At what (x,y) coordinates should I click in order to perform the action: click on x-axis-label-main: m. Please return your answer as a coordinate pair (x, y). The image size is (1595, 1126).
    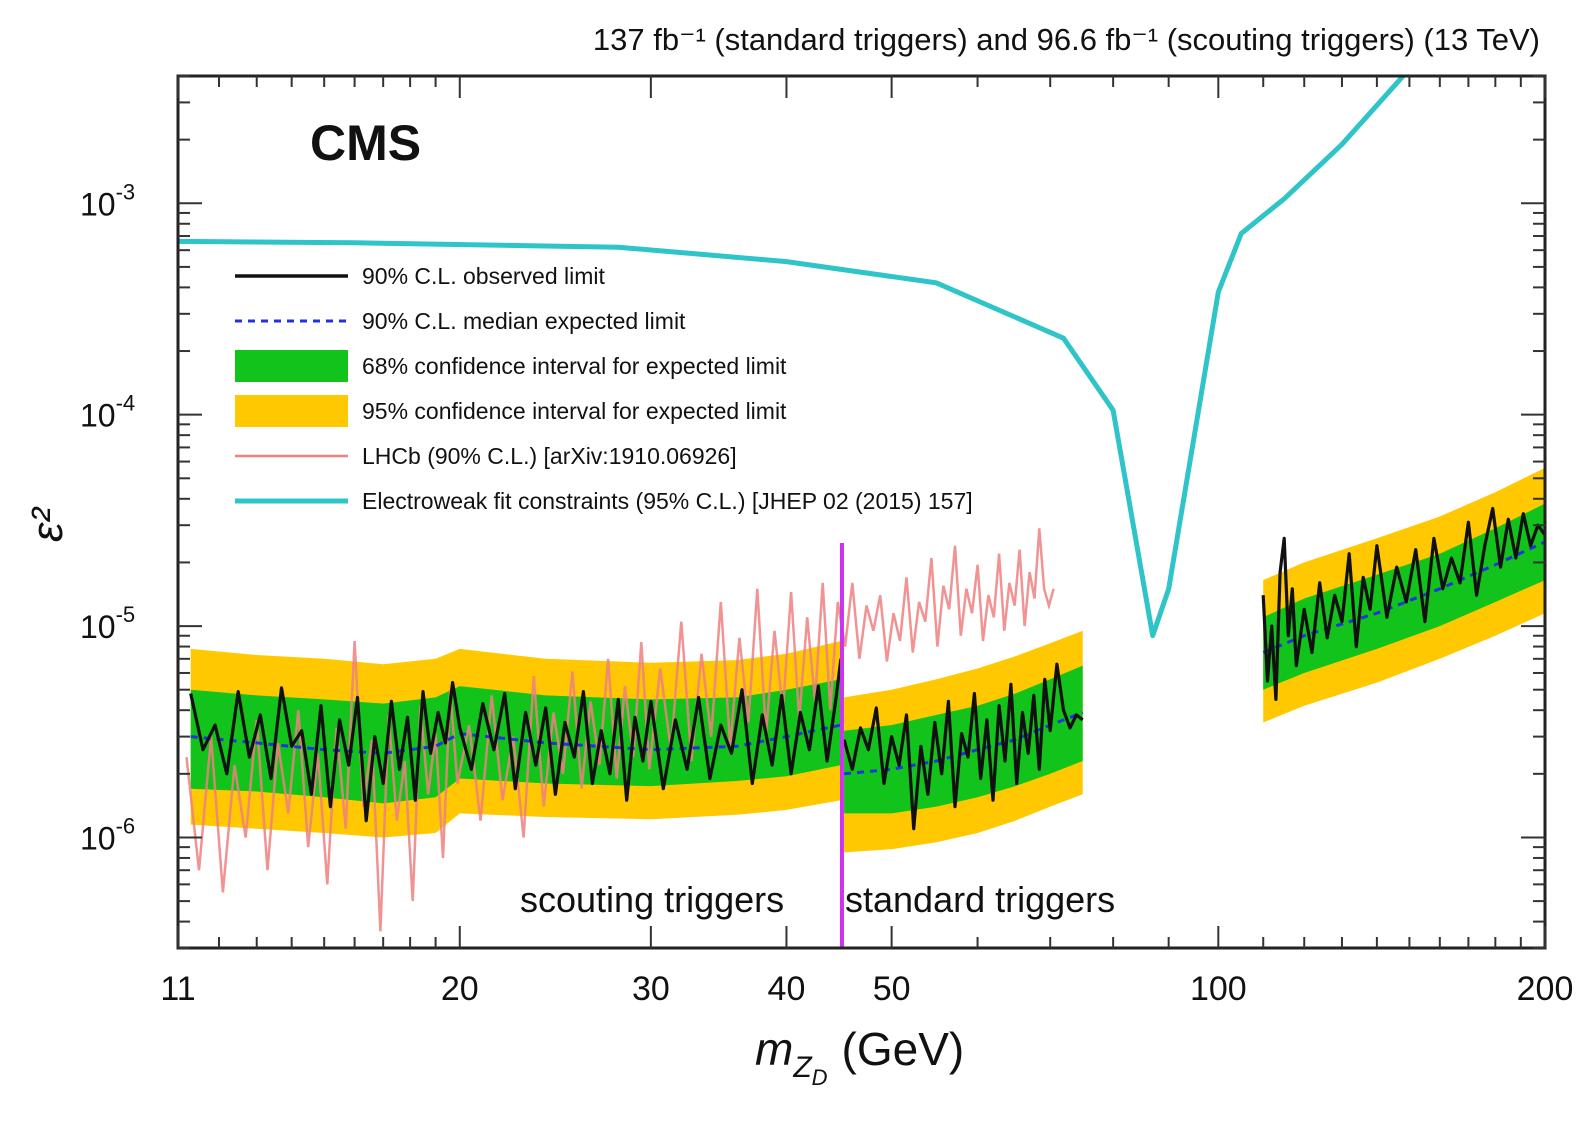
    Looking at the image, I should click on (774, 1049).